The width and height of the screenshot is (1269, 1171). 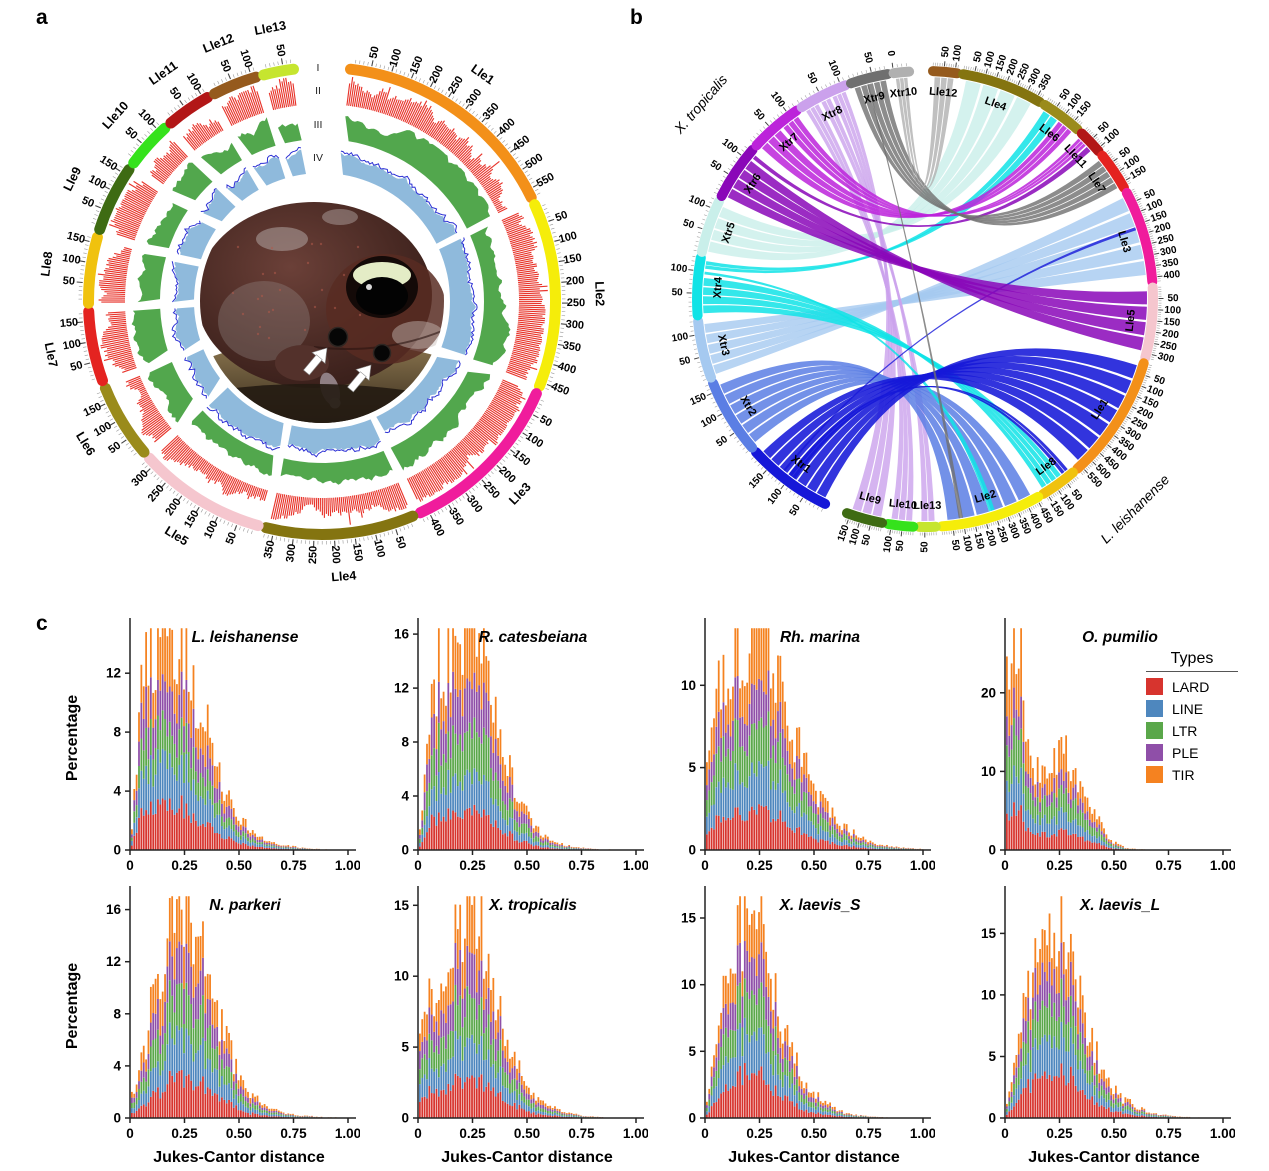 What do you see at coordinates (575, 280) in the screenshot?
I see `svg-text: 200` at bounding box center [575, 280].